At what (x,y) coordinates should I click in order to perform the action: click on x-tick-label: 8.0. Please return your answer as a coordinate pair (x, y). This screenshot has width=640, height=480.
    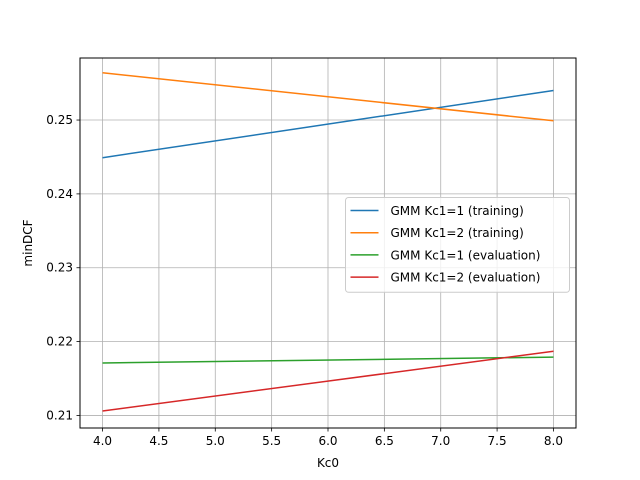
    Looking at the image, I should click on (553, 441).